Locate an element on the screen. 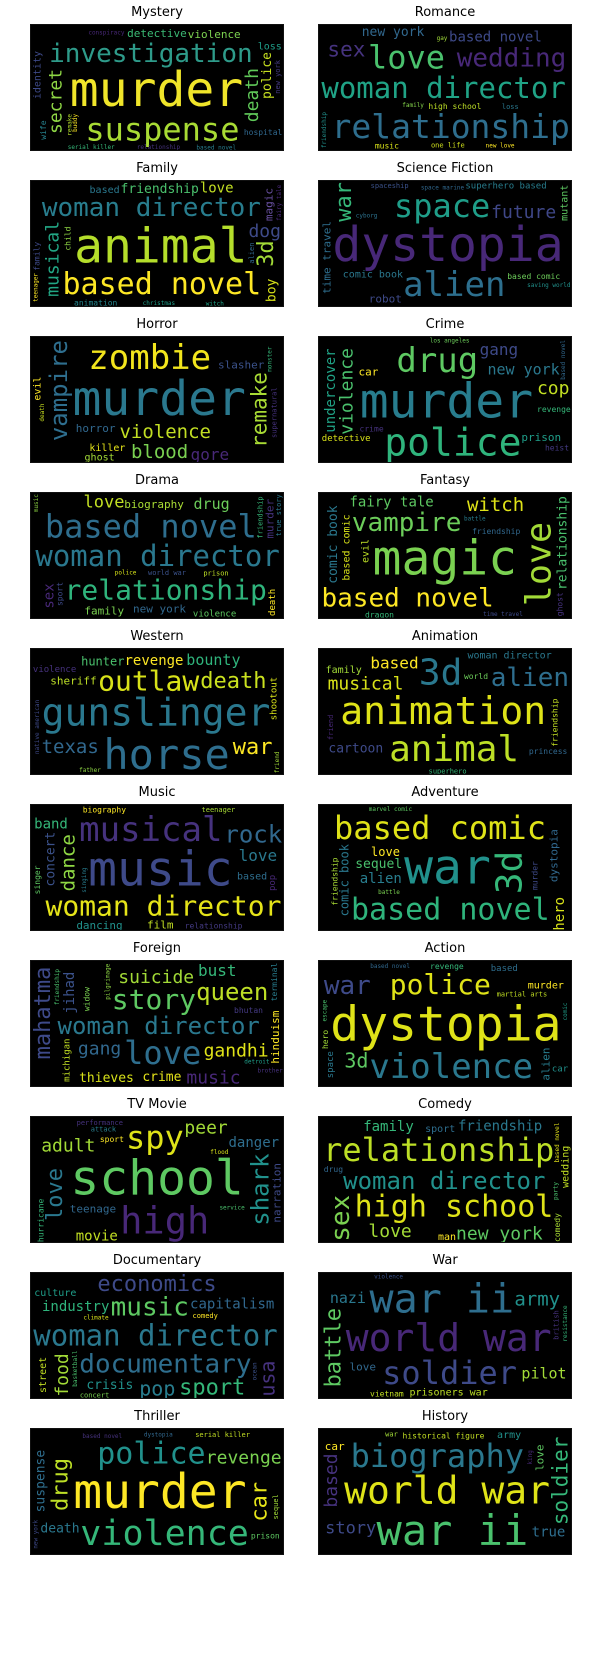  word-3d: 3d is located at coordinates (440, 672).